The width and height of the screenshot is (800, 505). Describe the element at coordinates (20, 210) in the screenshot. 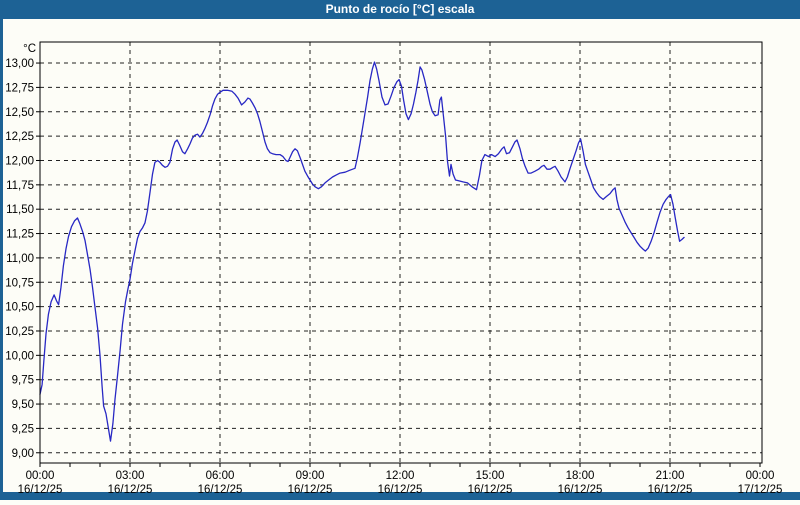

I see `y-tick-label: 11,50` at that location.